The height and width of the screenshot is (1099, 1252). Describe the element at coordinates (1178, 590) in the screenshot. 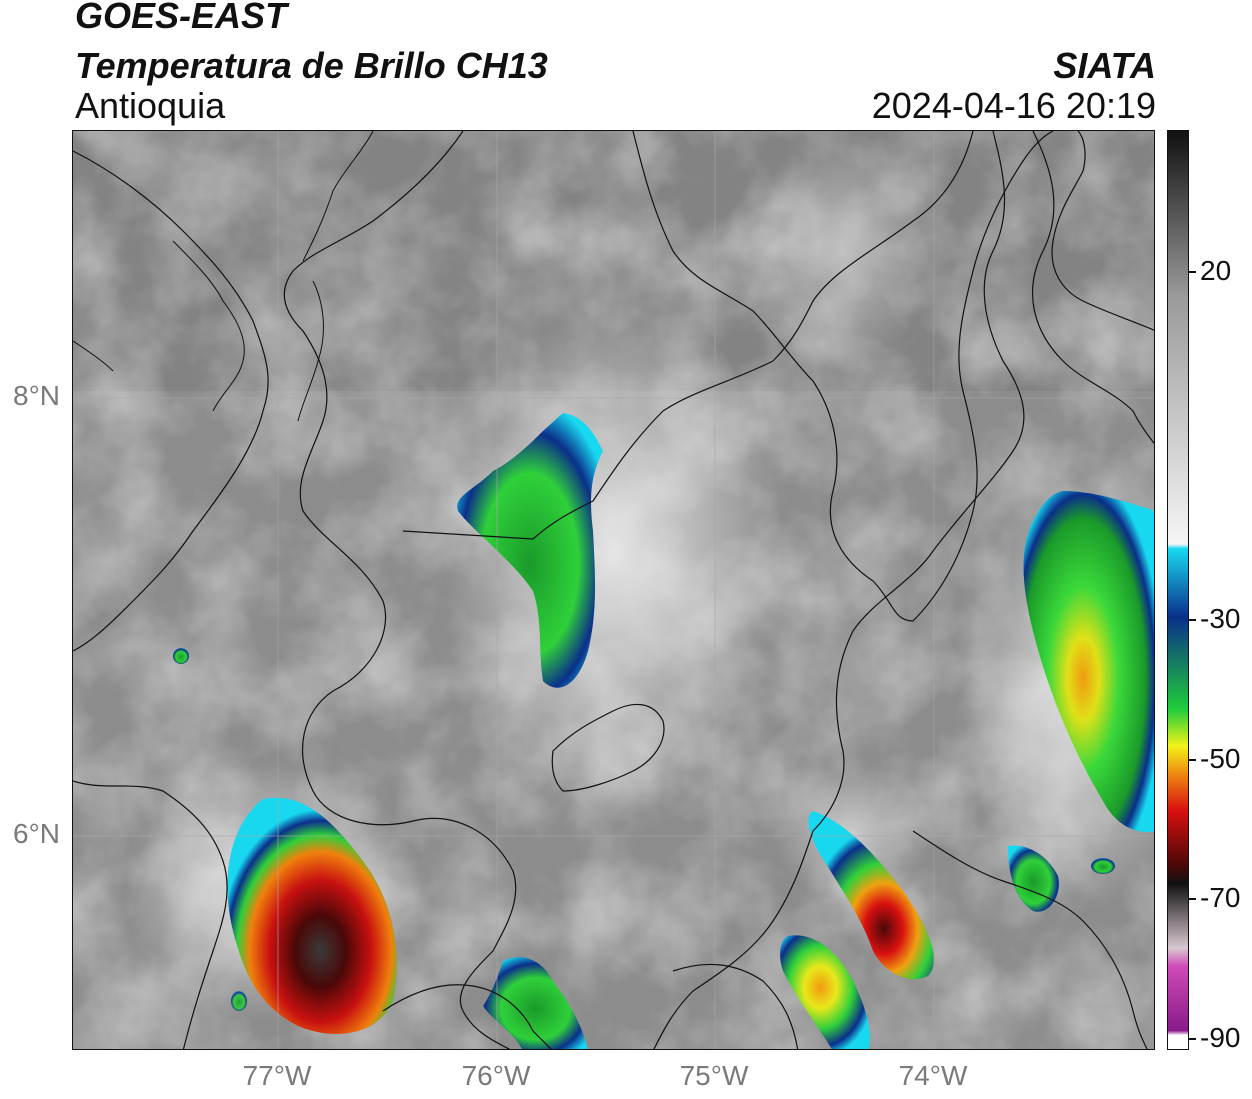

I see `temperature-colorbar` at that location.